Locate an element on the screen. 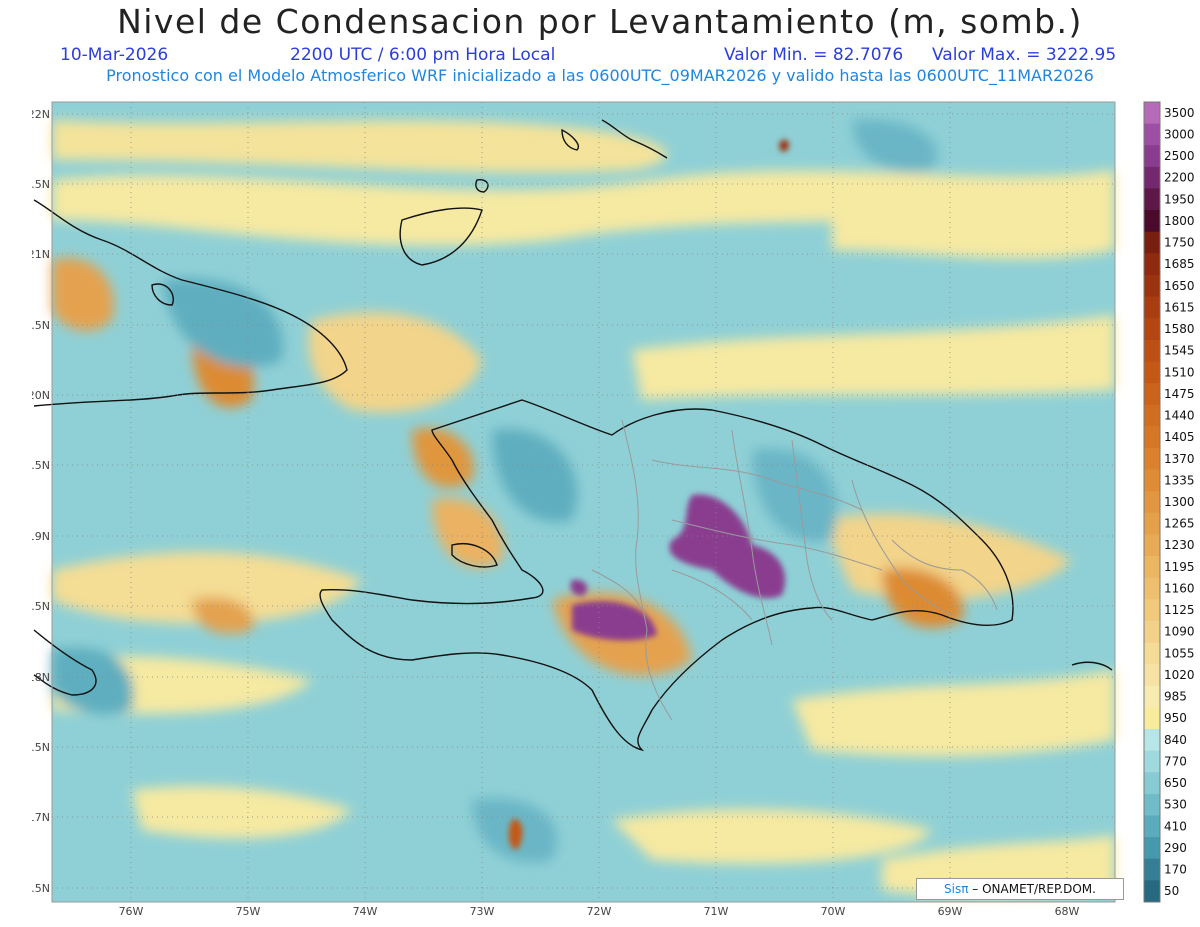 This screenshot has height=927, width=1200. lat-label: 9.5N is located at coordinates (41, 465).